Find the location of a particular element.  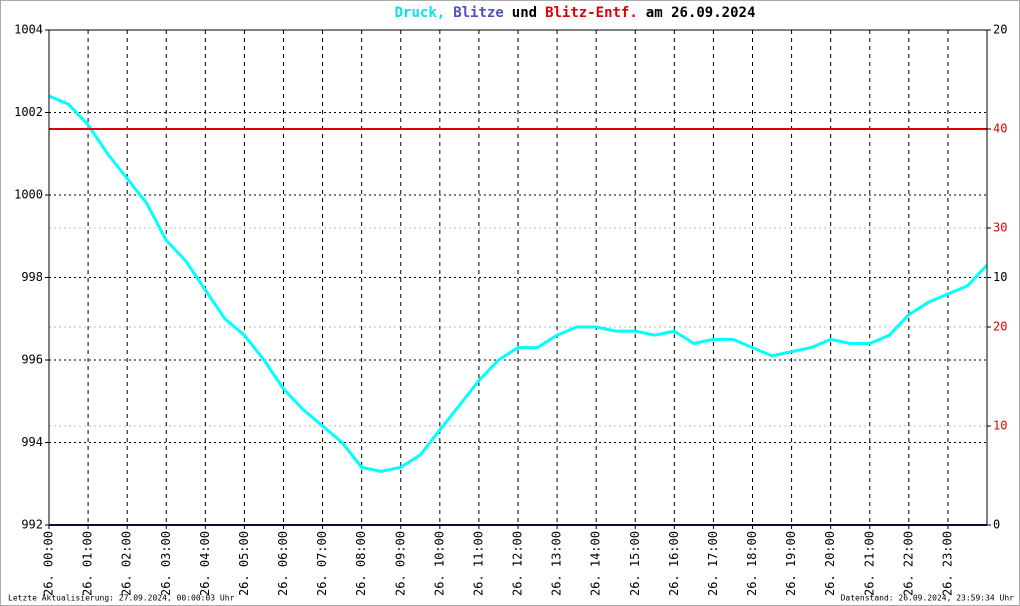

y-tick-label: 998 is located at coordinates (32, 277).